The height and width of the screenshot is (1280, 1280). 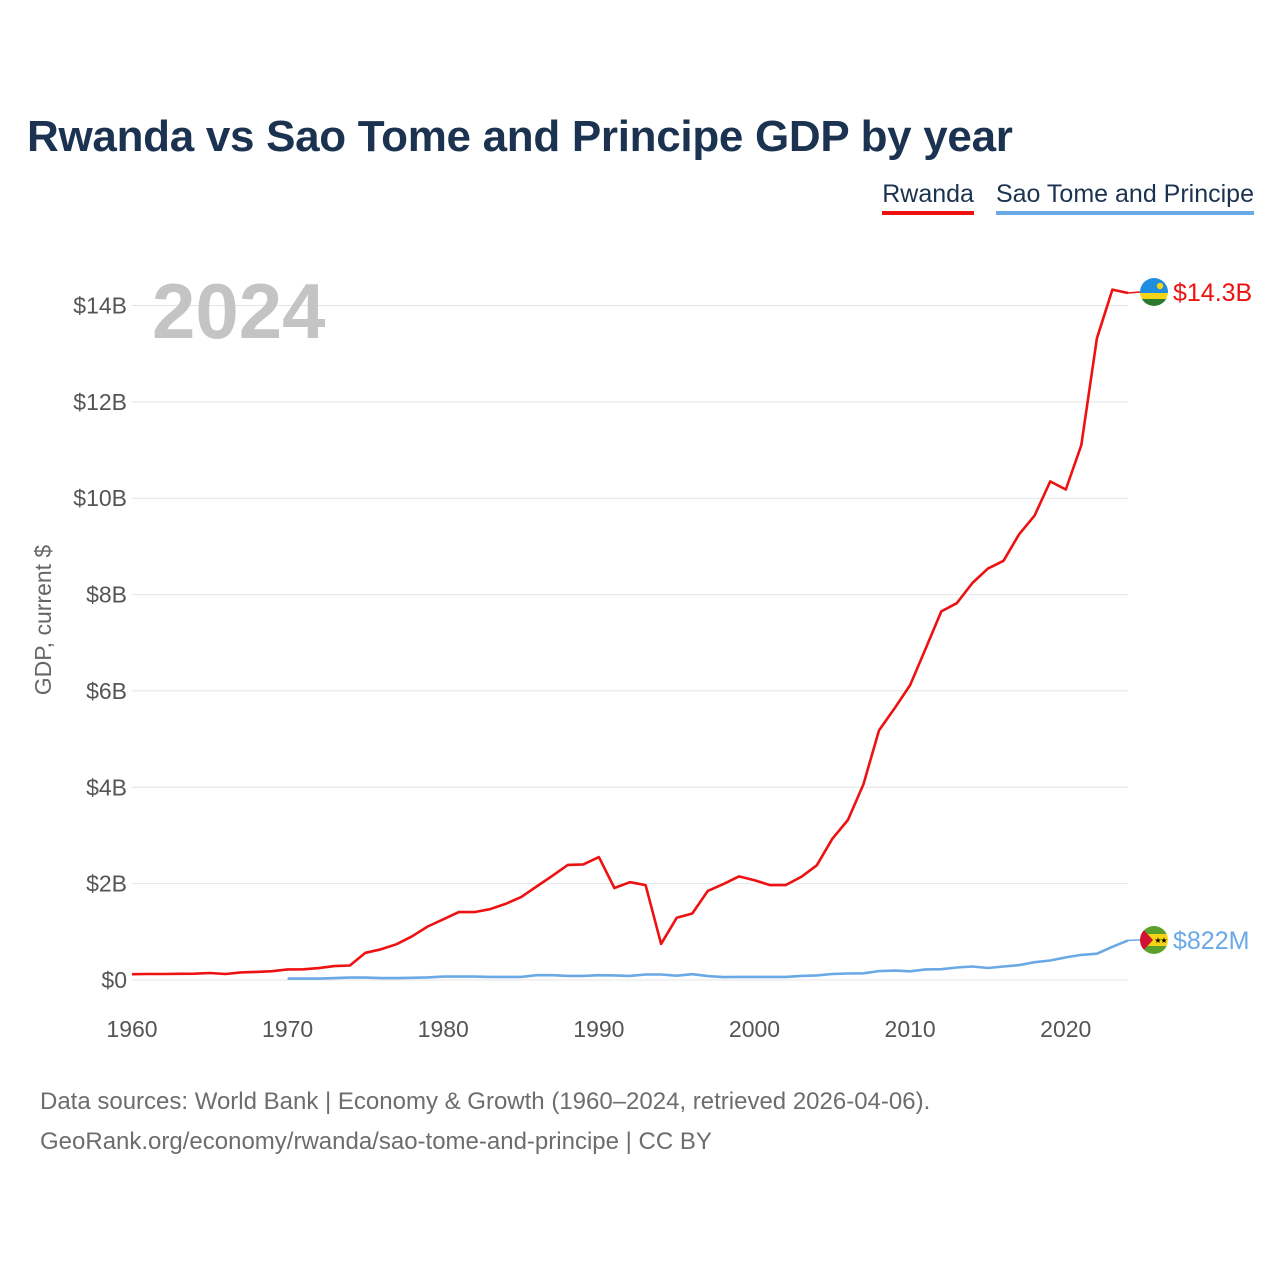 What do you see at coordinates (910, 1029) in the screenshot?
I see `x-tick-label: 2010` at bounding box center [910, 1029].